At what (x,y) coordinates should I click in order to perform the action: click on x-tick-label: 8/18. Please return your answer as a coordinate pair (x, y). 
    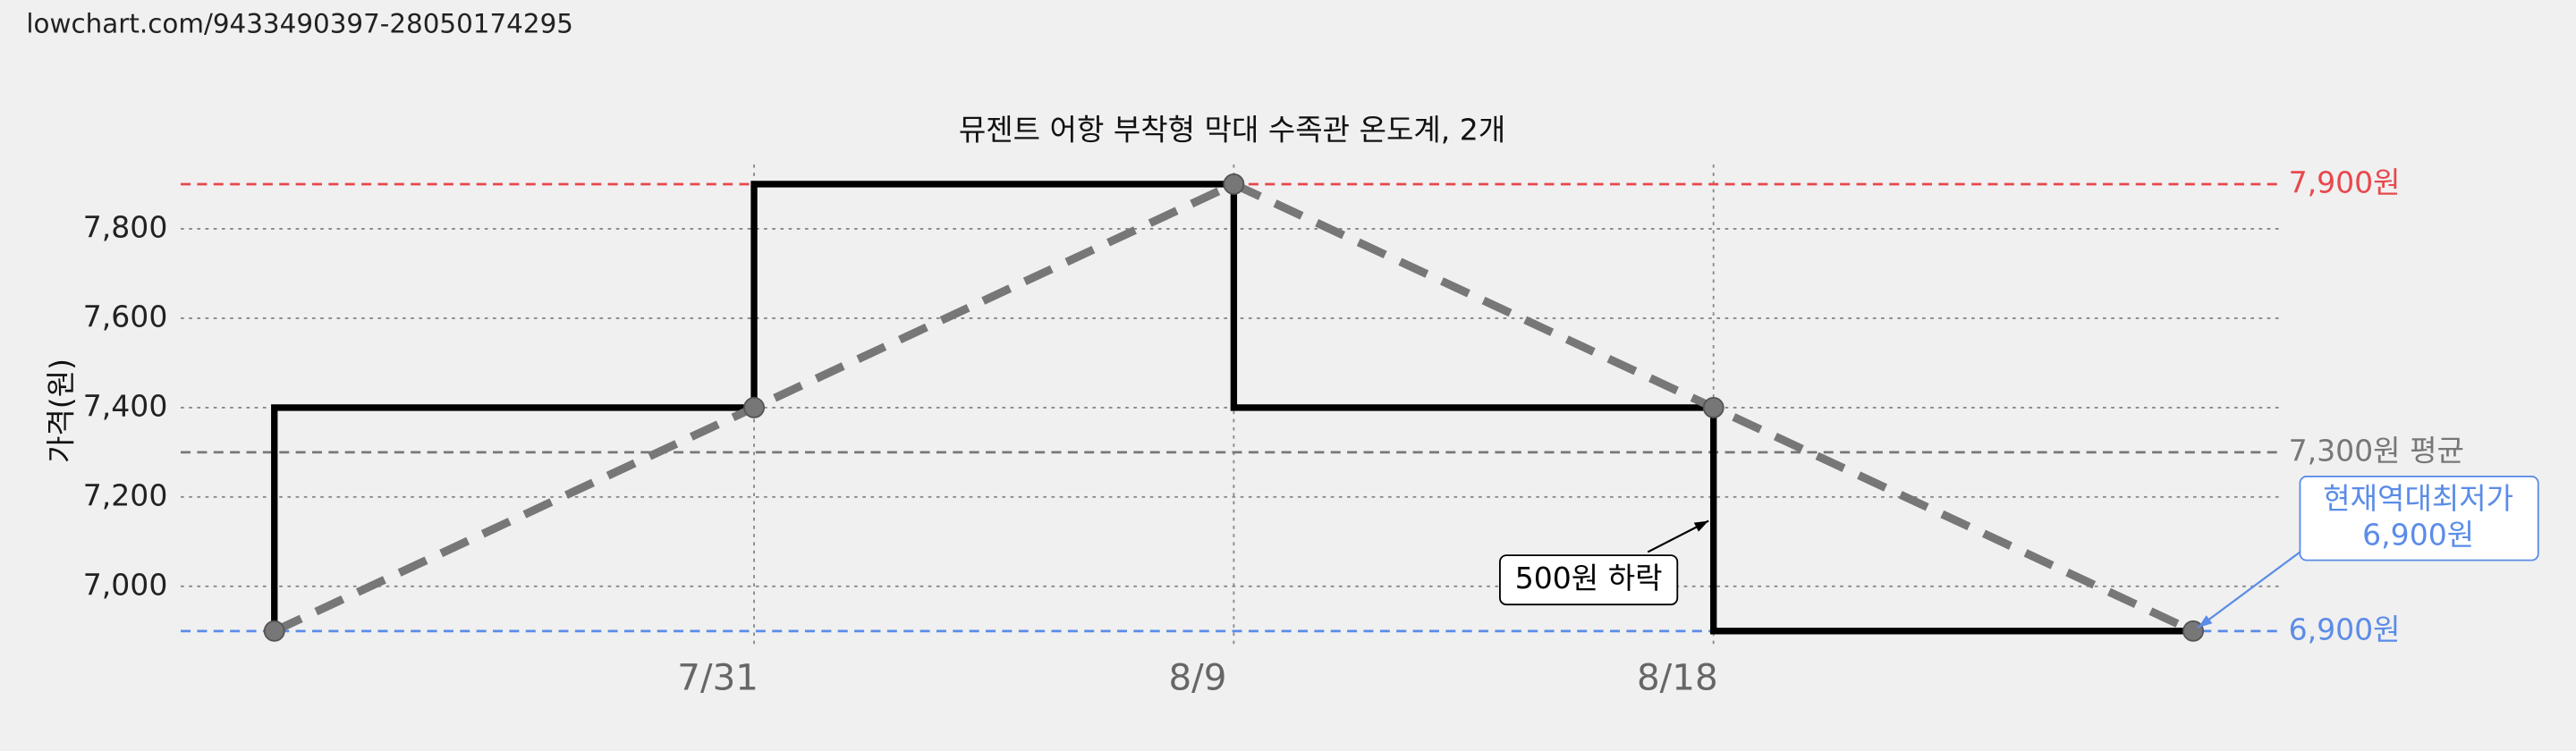
    Looking at the image, I should click on (1677, 677).